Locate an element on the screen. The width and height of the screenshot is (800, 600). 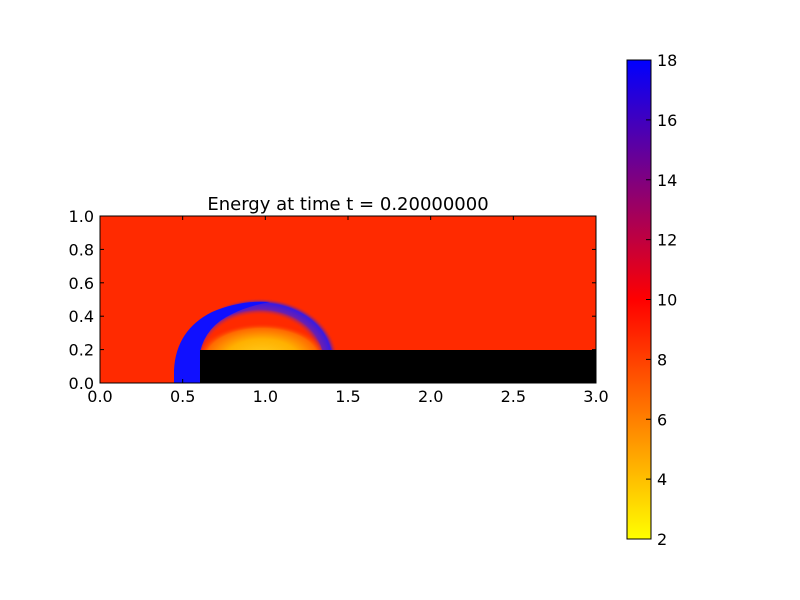
colorbar-tick-label: 6 is located at coordinates (662, 419).